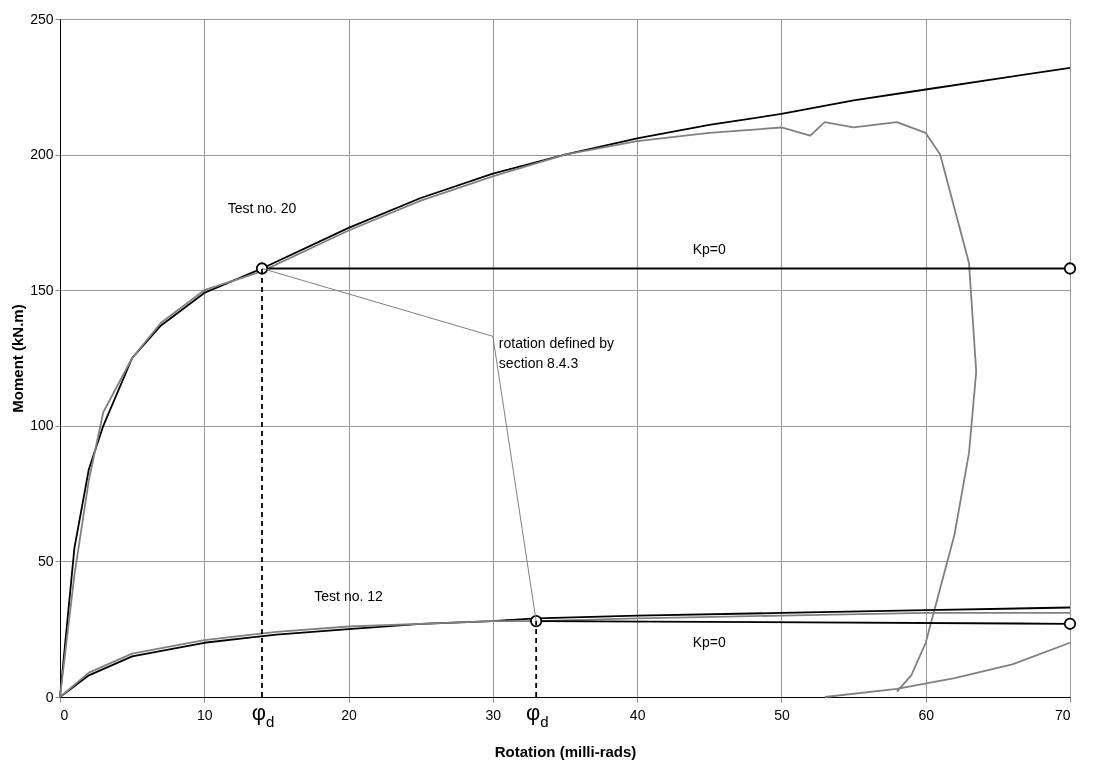 The width and height of the screenshot is (1099, 769). Describe the element at coordinates (556, 353) in the screenshot. I see `annotation: rotation defined by section 8.4.3` at that location.